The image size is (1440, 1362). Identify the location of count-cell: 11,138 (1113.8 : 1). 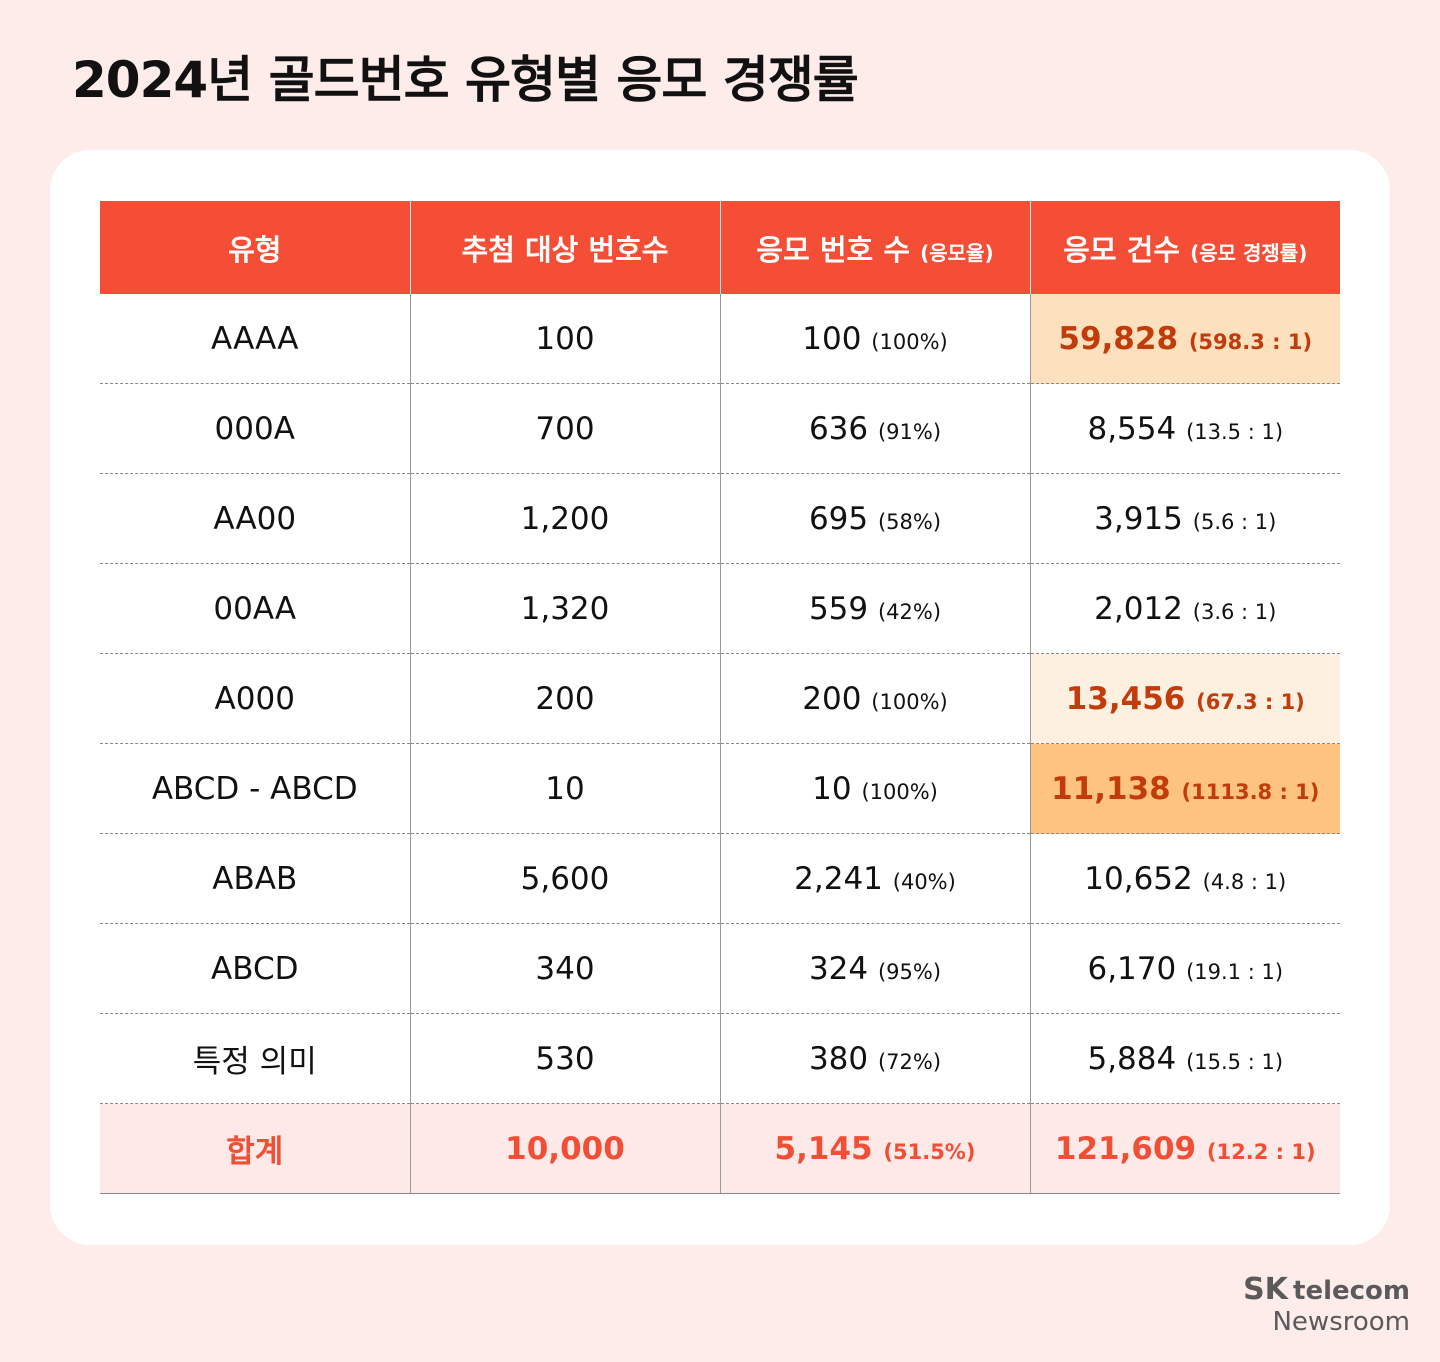
(1184, 788).